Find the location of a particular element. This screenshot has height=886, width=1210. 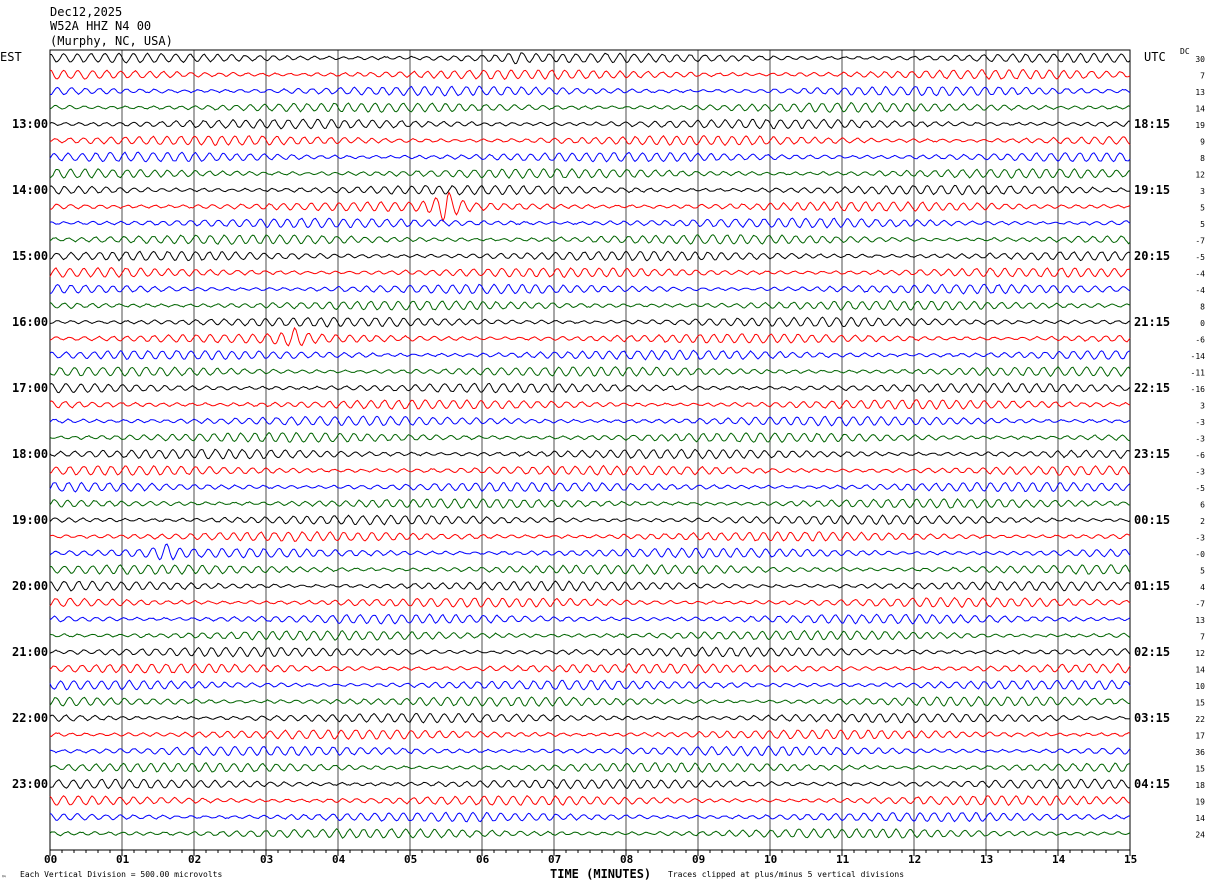

dc-offset-value: 3 is located at coordinates (1202, 191).